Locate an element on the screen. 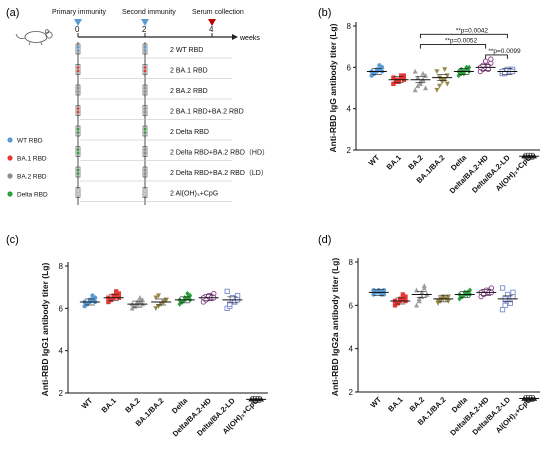  x-tick-label: Delta is located at coordinates (459, 162).